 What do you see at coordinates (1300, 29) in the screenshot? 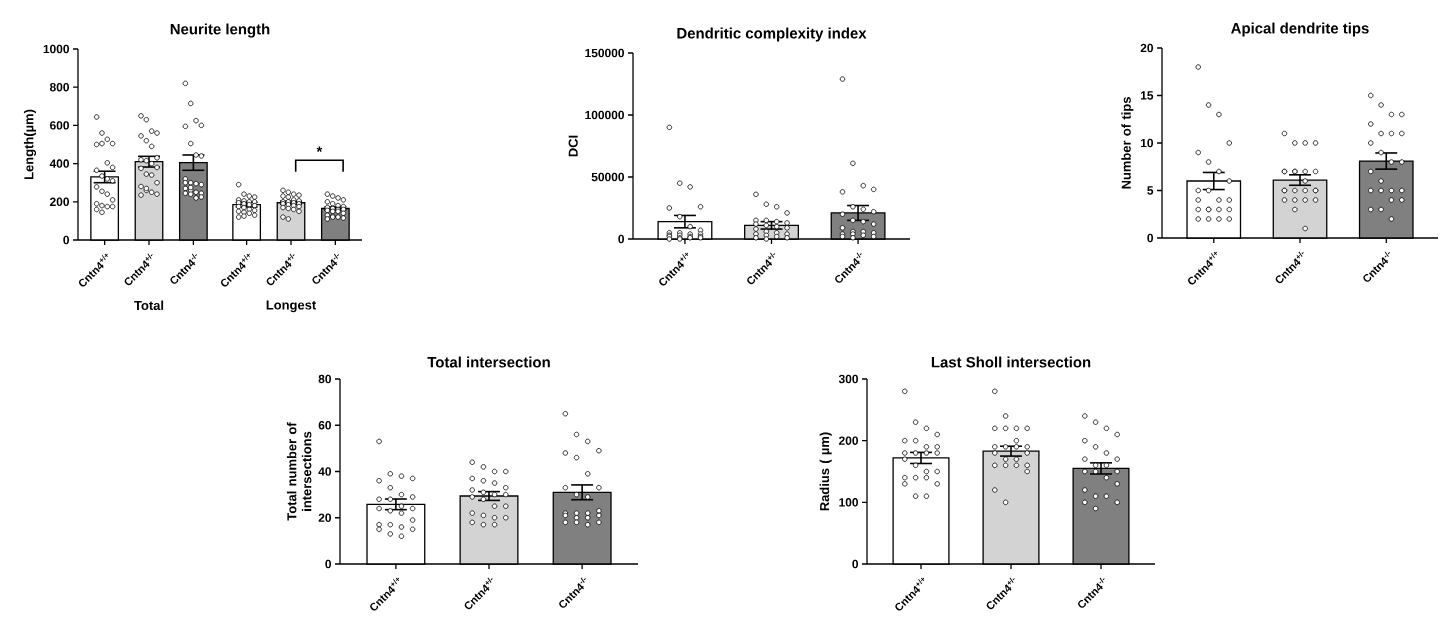
I see `chart-title: Apical dendrite tips` at bounding box center [1300, 29].